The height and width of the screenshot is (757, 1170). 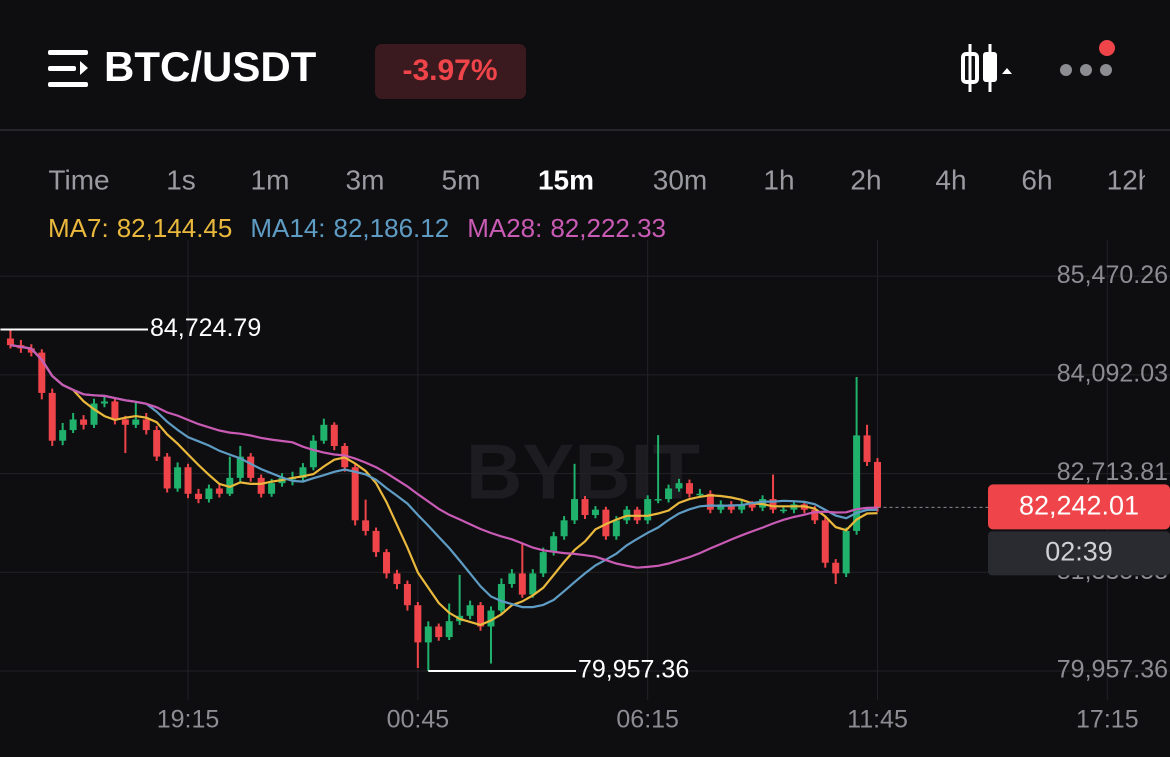 What do you see at coordinates (78, 179) in the screenshot?
I see `interval-tab: Time` at bounding box center [78, 179].